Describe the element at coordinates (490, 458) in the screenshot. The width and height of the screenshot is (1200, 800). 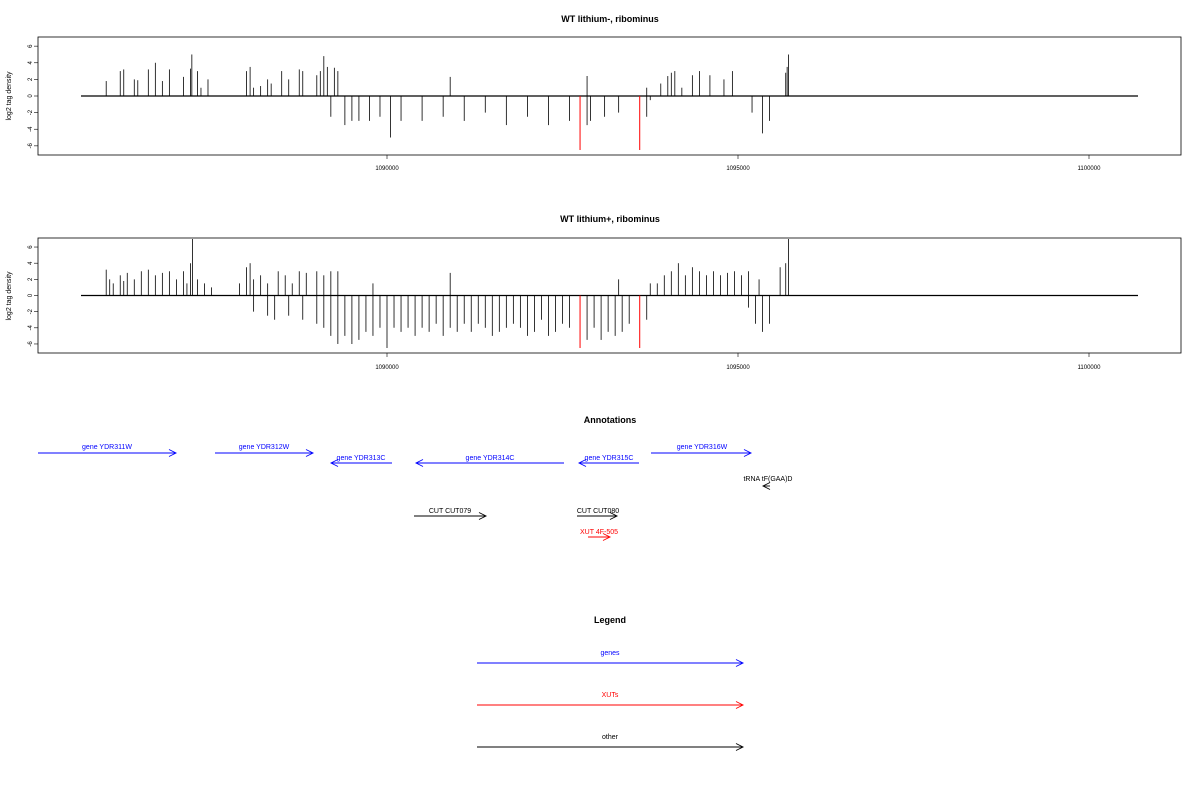
I see `feature-label: gene YDR314C` at that location.